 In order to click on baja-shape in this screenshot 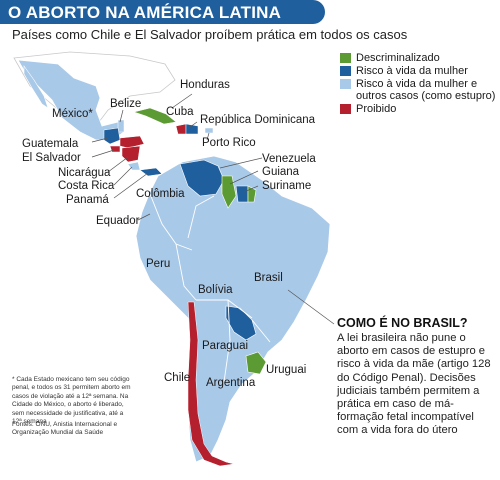, I will do `click(36, 87)`.